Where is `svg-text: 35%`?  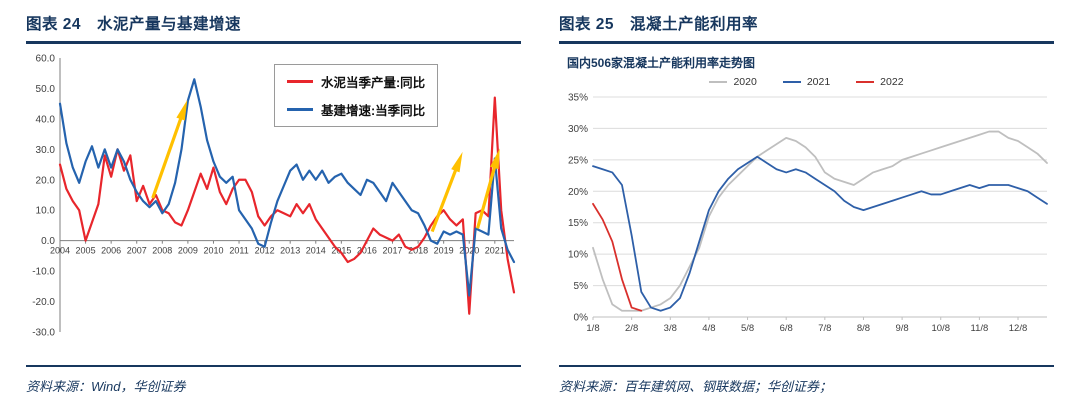
svg-text: 35% is located at coordinates (578, 98).